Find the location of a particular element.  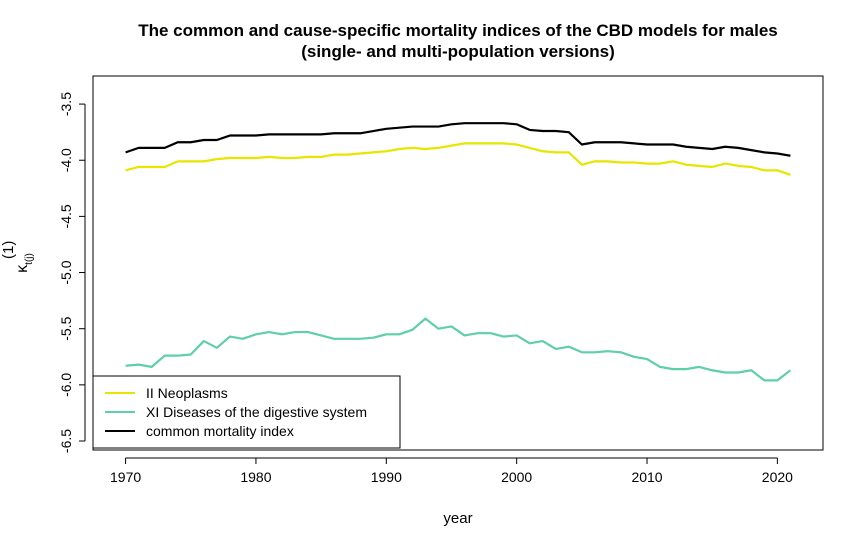

x-axis-label: year is located at coordinates (457, 518).